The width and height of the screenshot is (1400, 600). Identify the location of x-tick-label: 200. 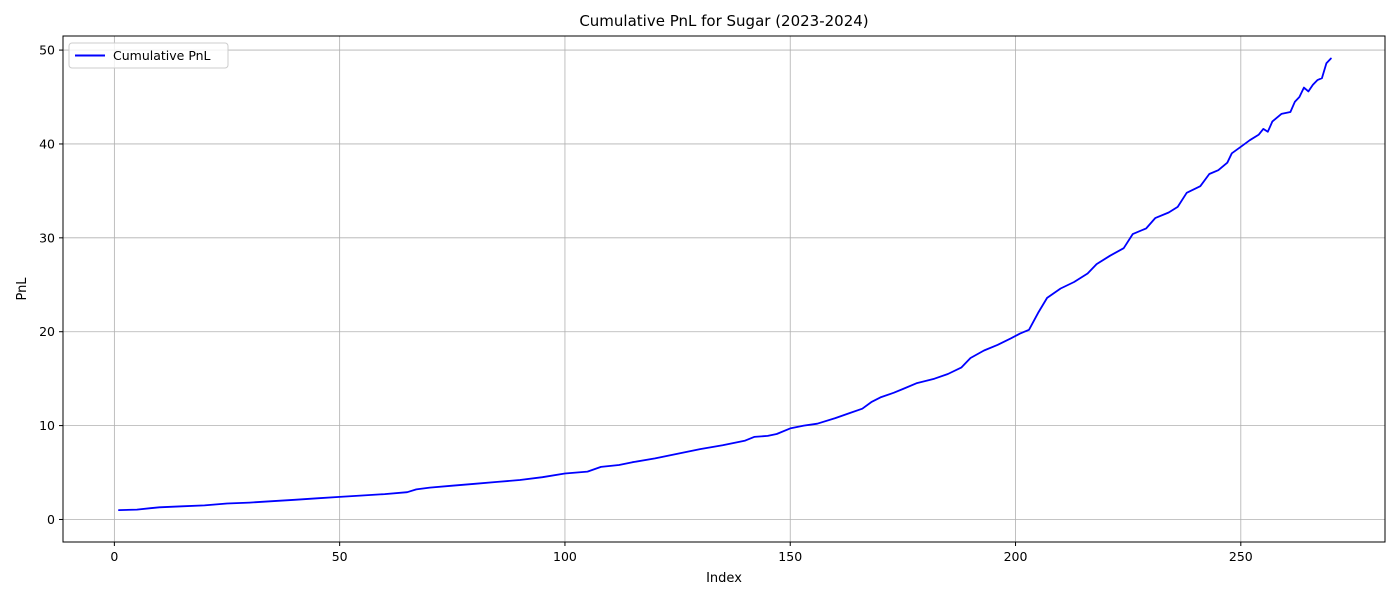
(1016, 556).